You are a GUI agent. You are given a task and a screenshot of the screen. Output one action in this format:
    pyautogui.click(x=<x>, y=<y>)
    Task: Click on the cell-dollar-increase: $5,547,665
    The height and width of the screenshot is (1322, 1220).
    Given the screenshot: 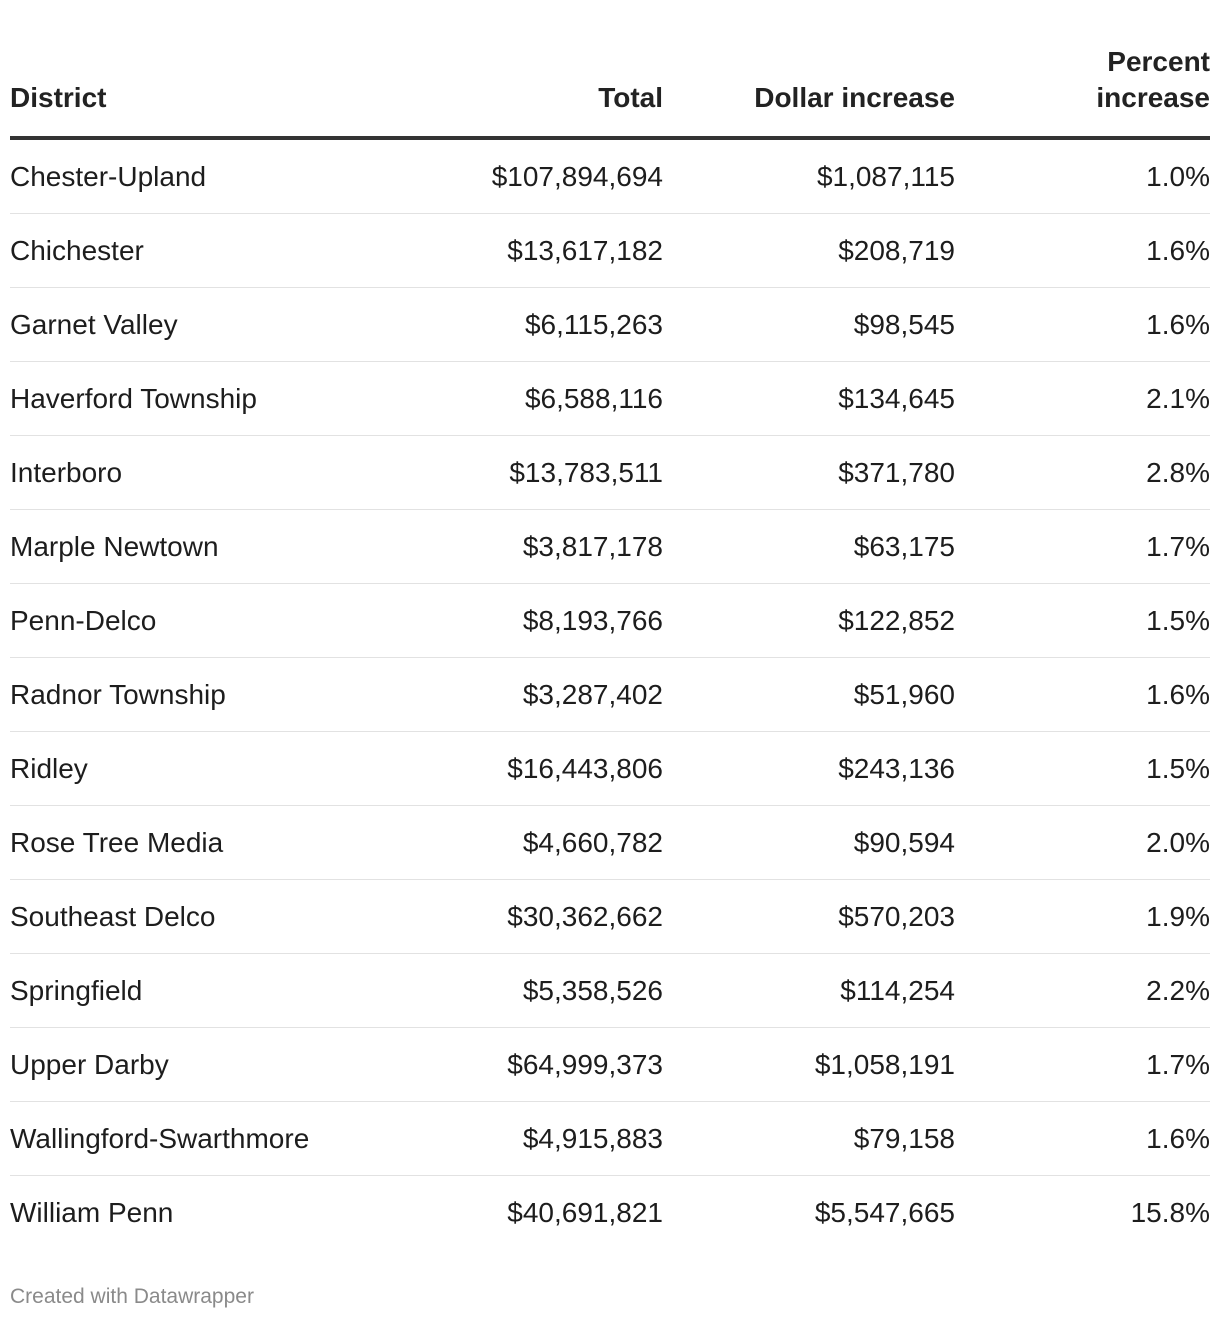 What is the action you would take?
    pyautogui.click(x=884, y=1212)
    